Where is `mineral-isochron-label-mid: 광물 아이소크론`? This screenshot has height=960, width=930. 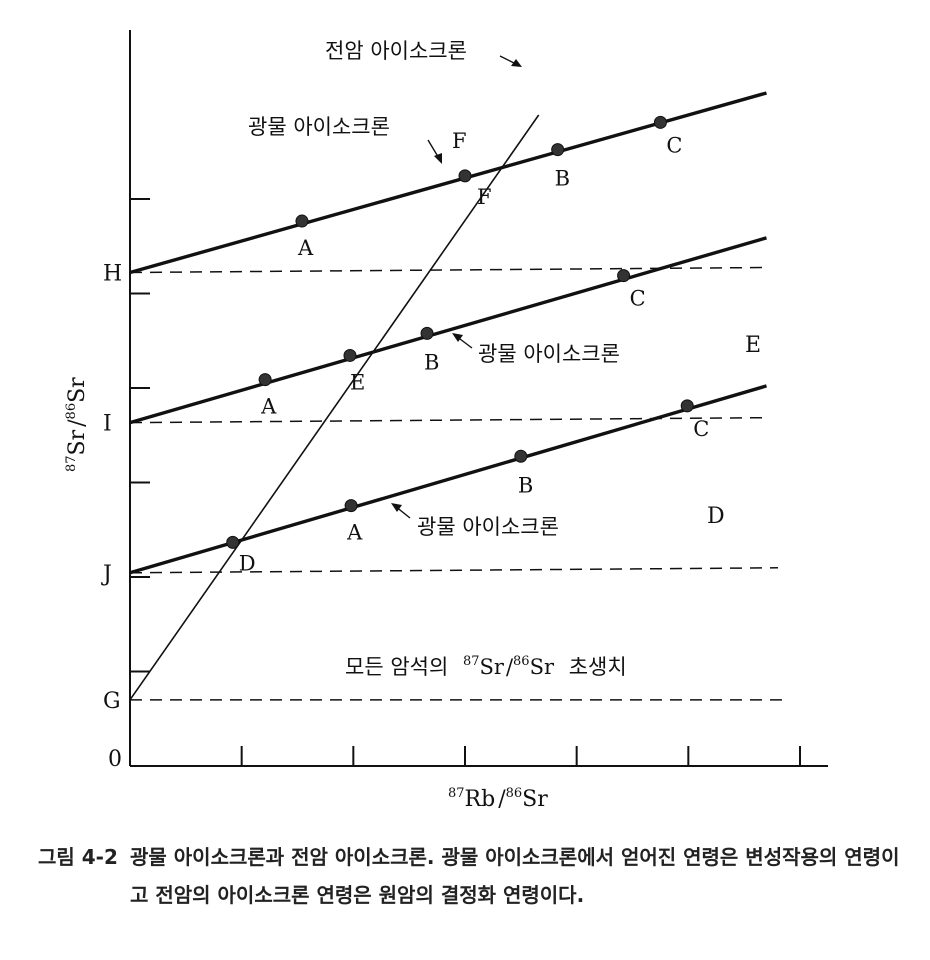 mineral-isochron-label-mid: 광물 아이소크론 is located at coordinates (549, 354).